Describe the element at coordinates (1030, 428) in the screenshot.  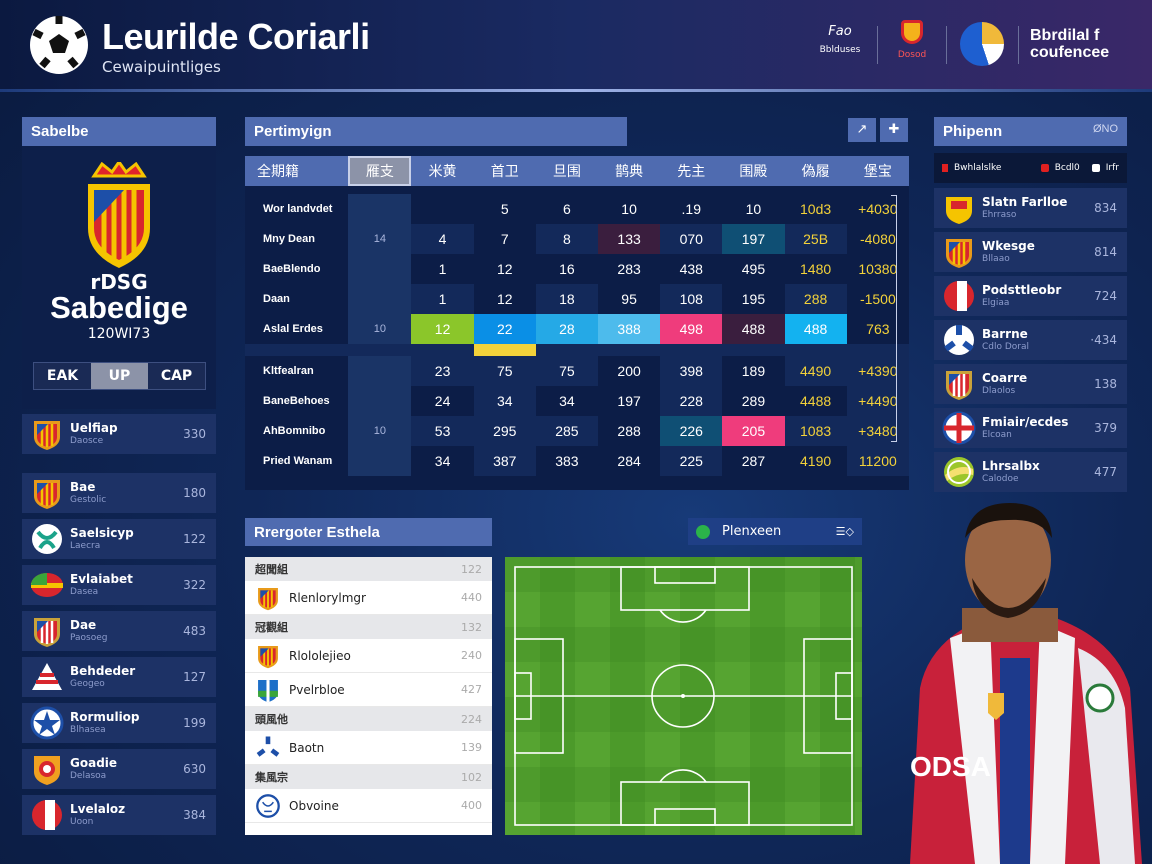
I see `list-item: Fmiair/ecdes Elcoan 379` at that location.